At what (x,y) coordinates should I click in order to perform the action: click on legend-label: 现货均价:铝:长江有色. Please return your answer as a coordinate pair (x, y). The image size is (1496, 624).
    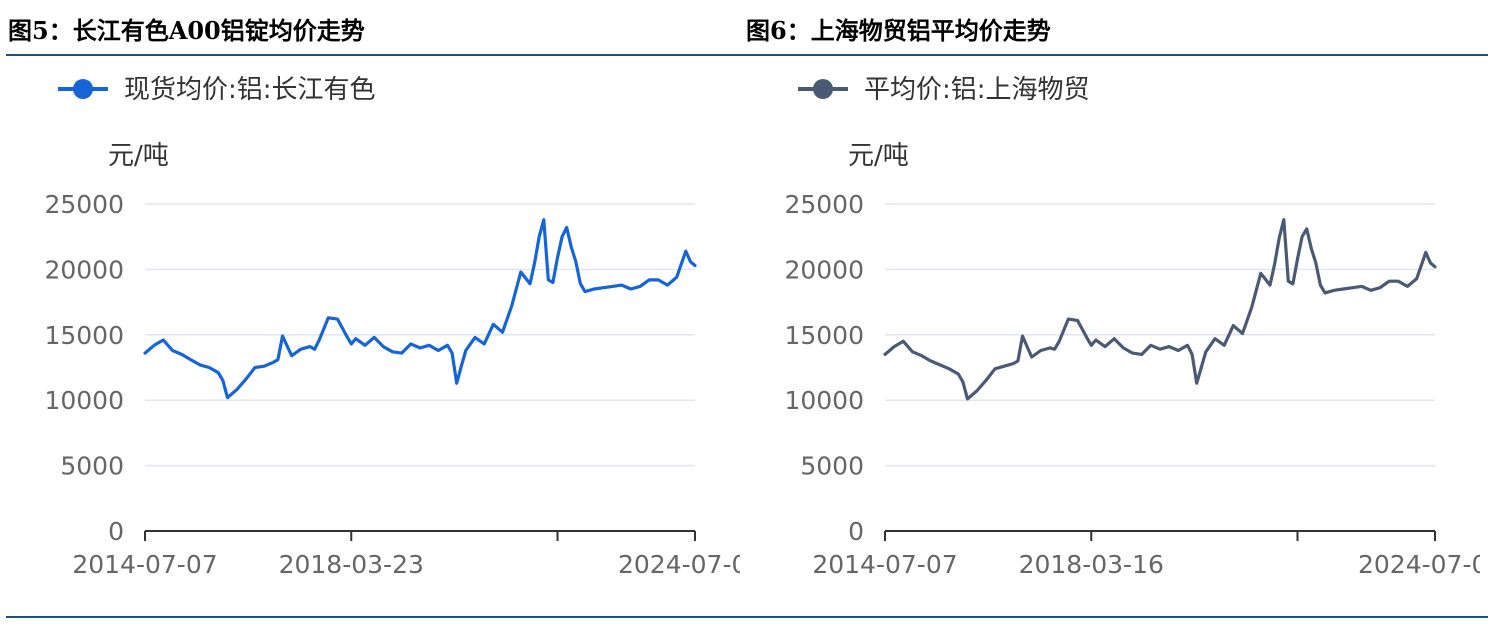
    Looking at the image, I should click on (250, 90).